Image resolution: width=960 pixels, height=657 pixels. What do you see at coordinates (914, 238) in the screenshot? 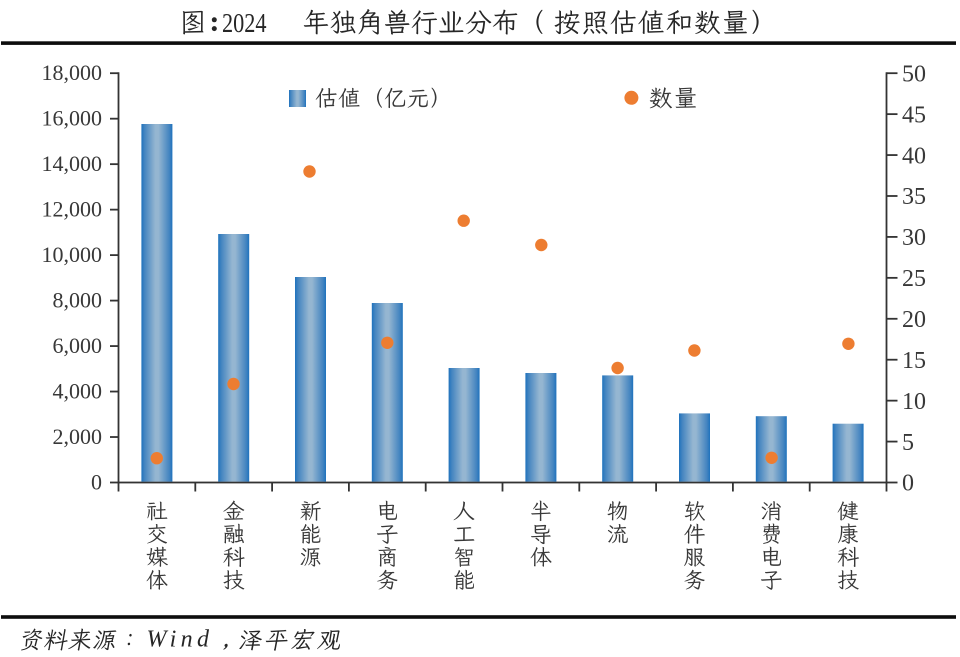
I see `svg-text: 30` at bounding box center [914, 238].